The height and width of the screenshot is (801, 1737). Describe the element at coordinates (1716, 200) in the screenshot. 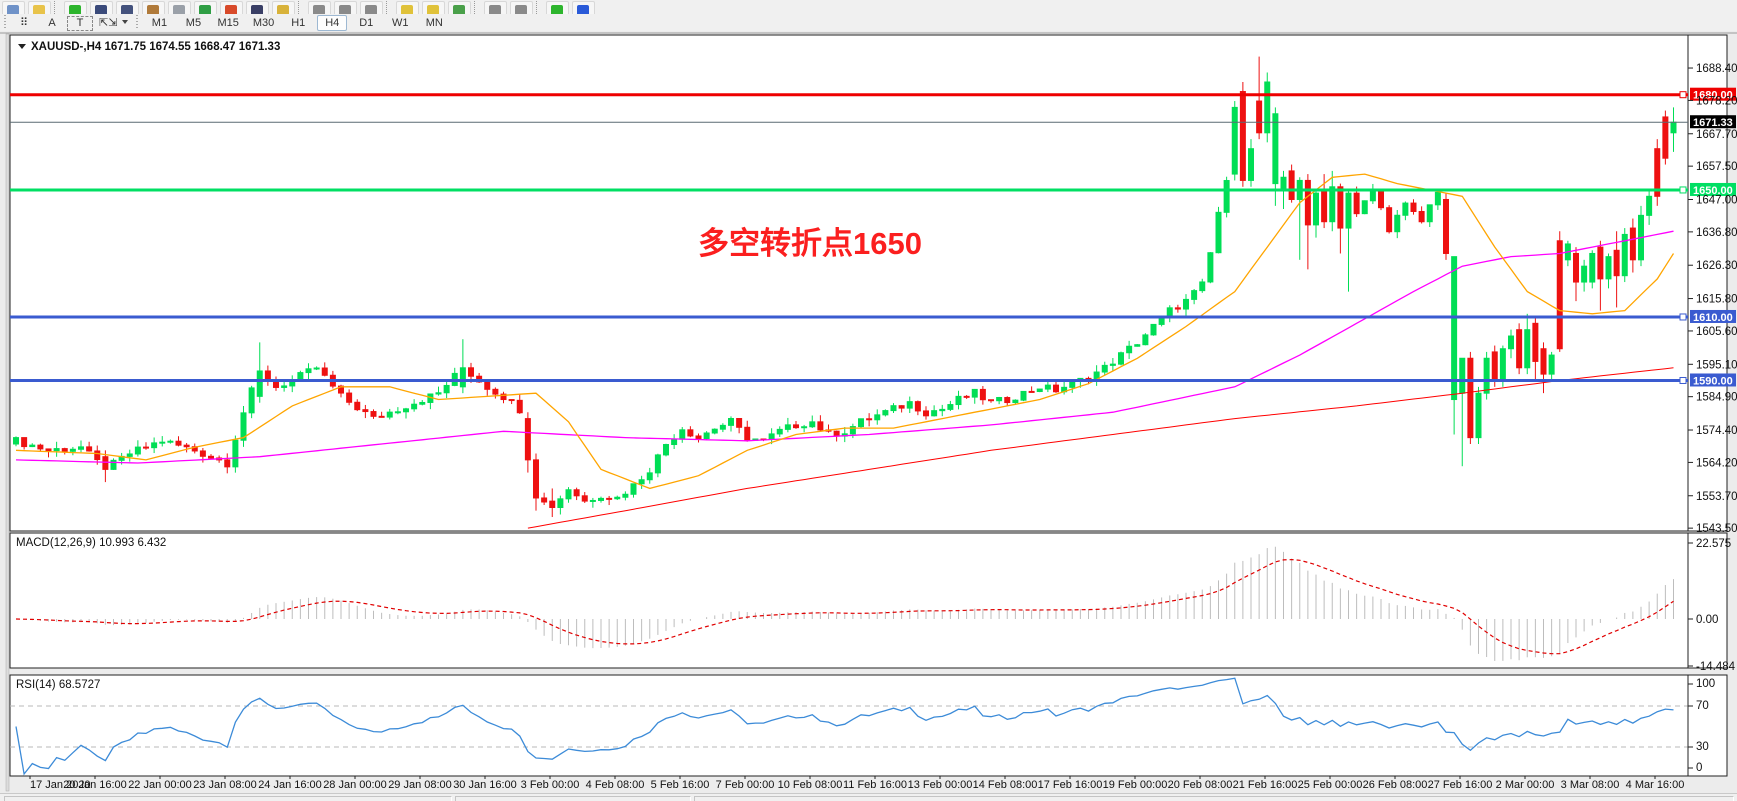

I see `price-axis-label: 1647.00` at that location.